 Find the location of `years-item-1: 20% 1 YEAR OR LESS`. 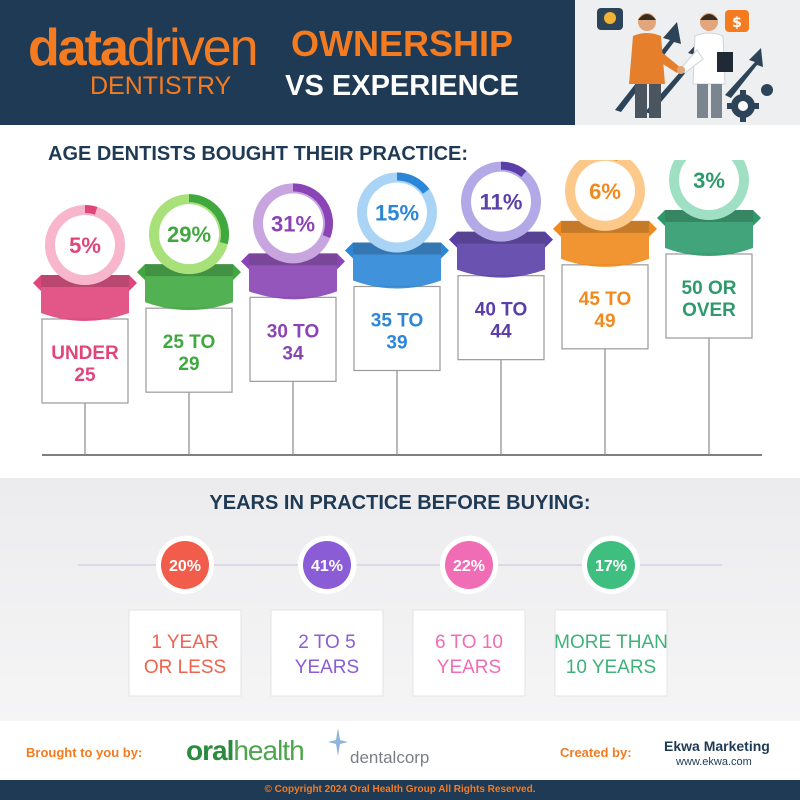

years-item-1: 20% 1 YEAR OR LESS is located at coordinates (185, 616).